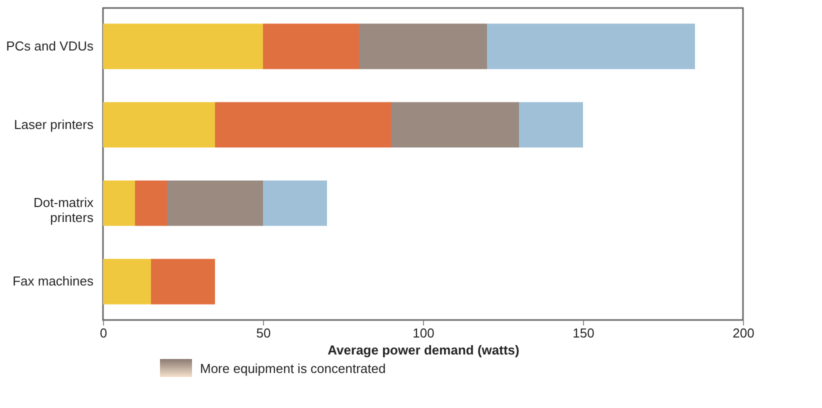  I want to click on x-tick-label: 50, so click(263, 333).